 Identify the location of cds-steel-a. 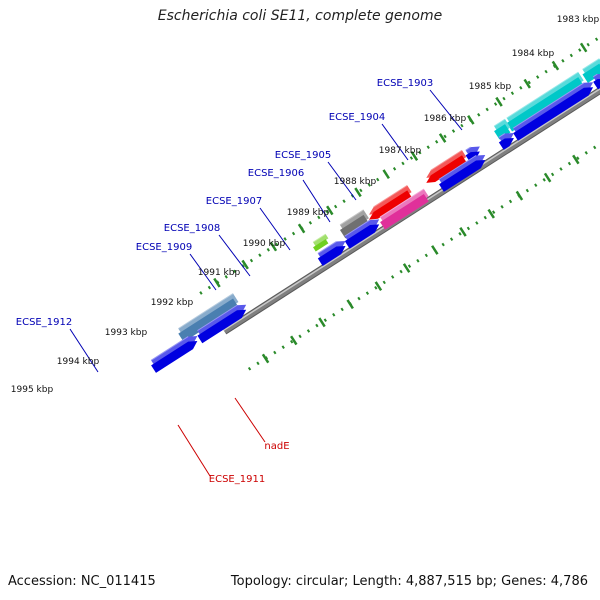
(208, 318).